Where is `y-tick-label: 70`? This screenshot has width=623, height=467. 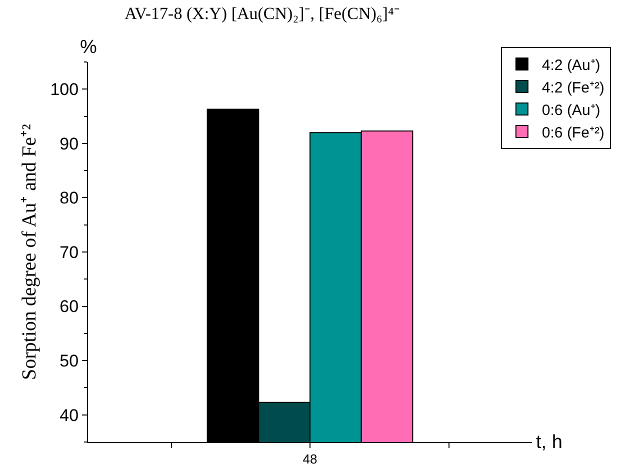
y-tick-label: 70 is located at coordinates (69, 252).